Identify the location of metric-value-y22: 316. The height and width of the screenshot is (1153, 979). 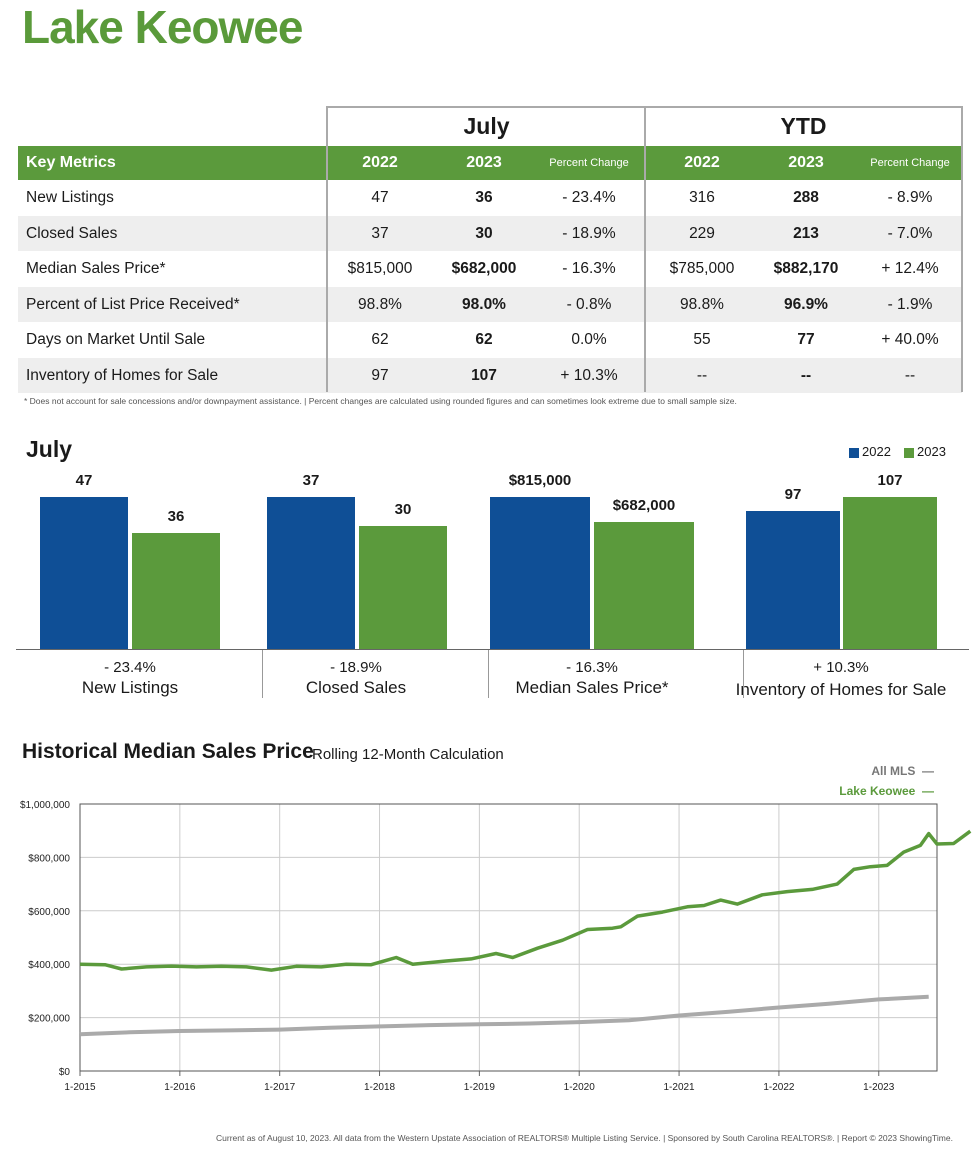
(702, 197).